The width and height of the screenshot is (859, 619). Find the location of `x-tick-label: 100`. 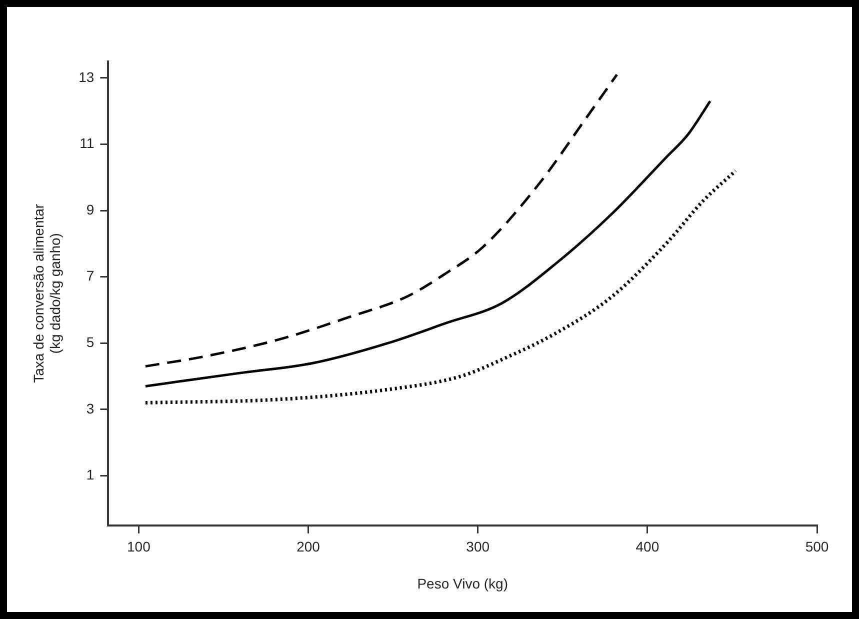

x-tick-label: 100 is located at coordinates (139, 546).